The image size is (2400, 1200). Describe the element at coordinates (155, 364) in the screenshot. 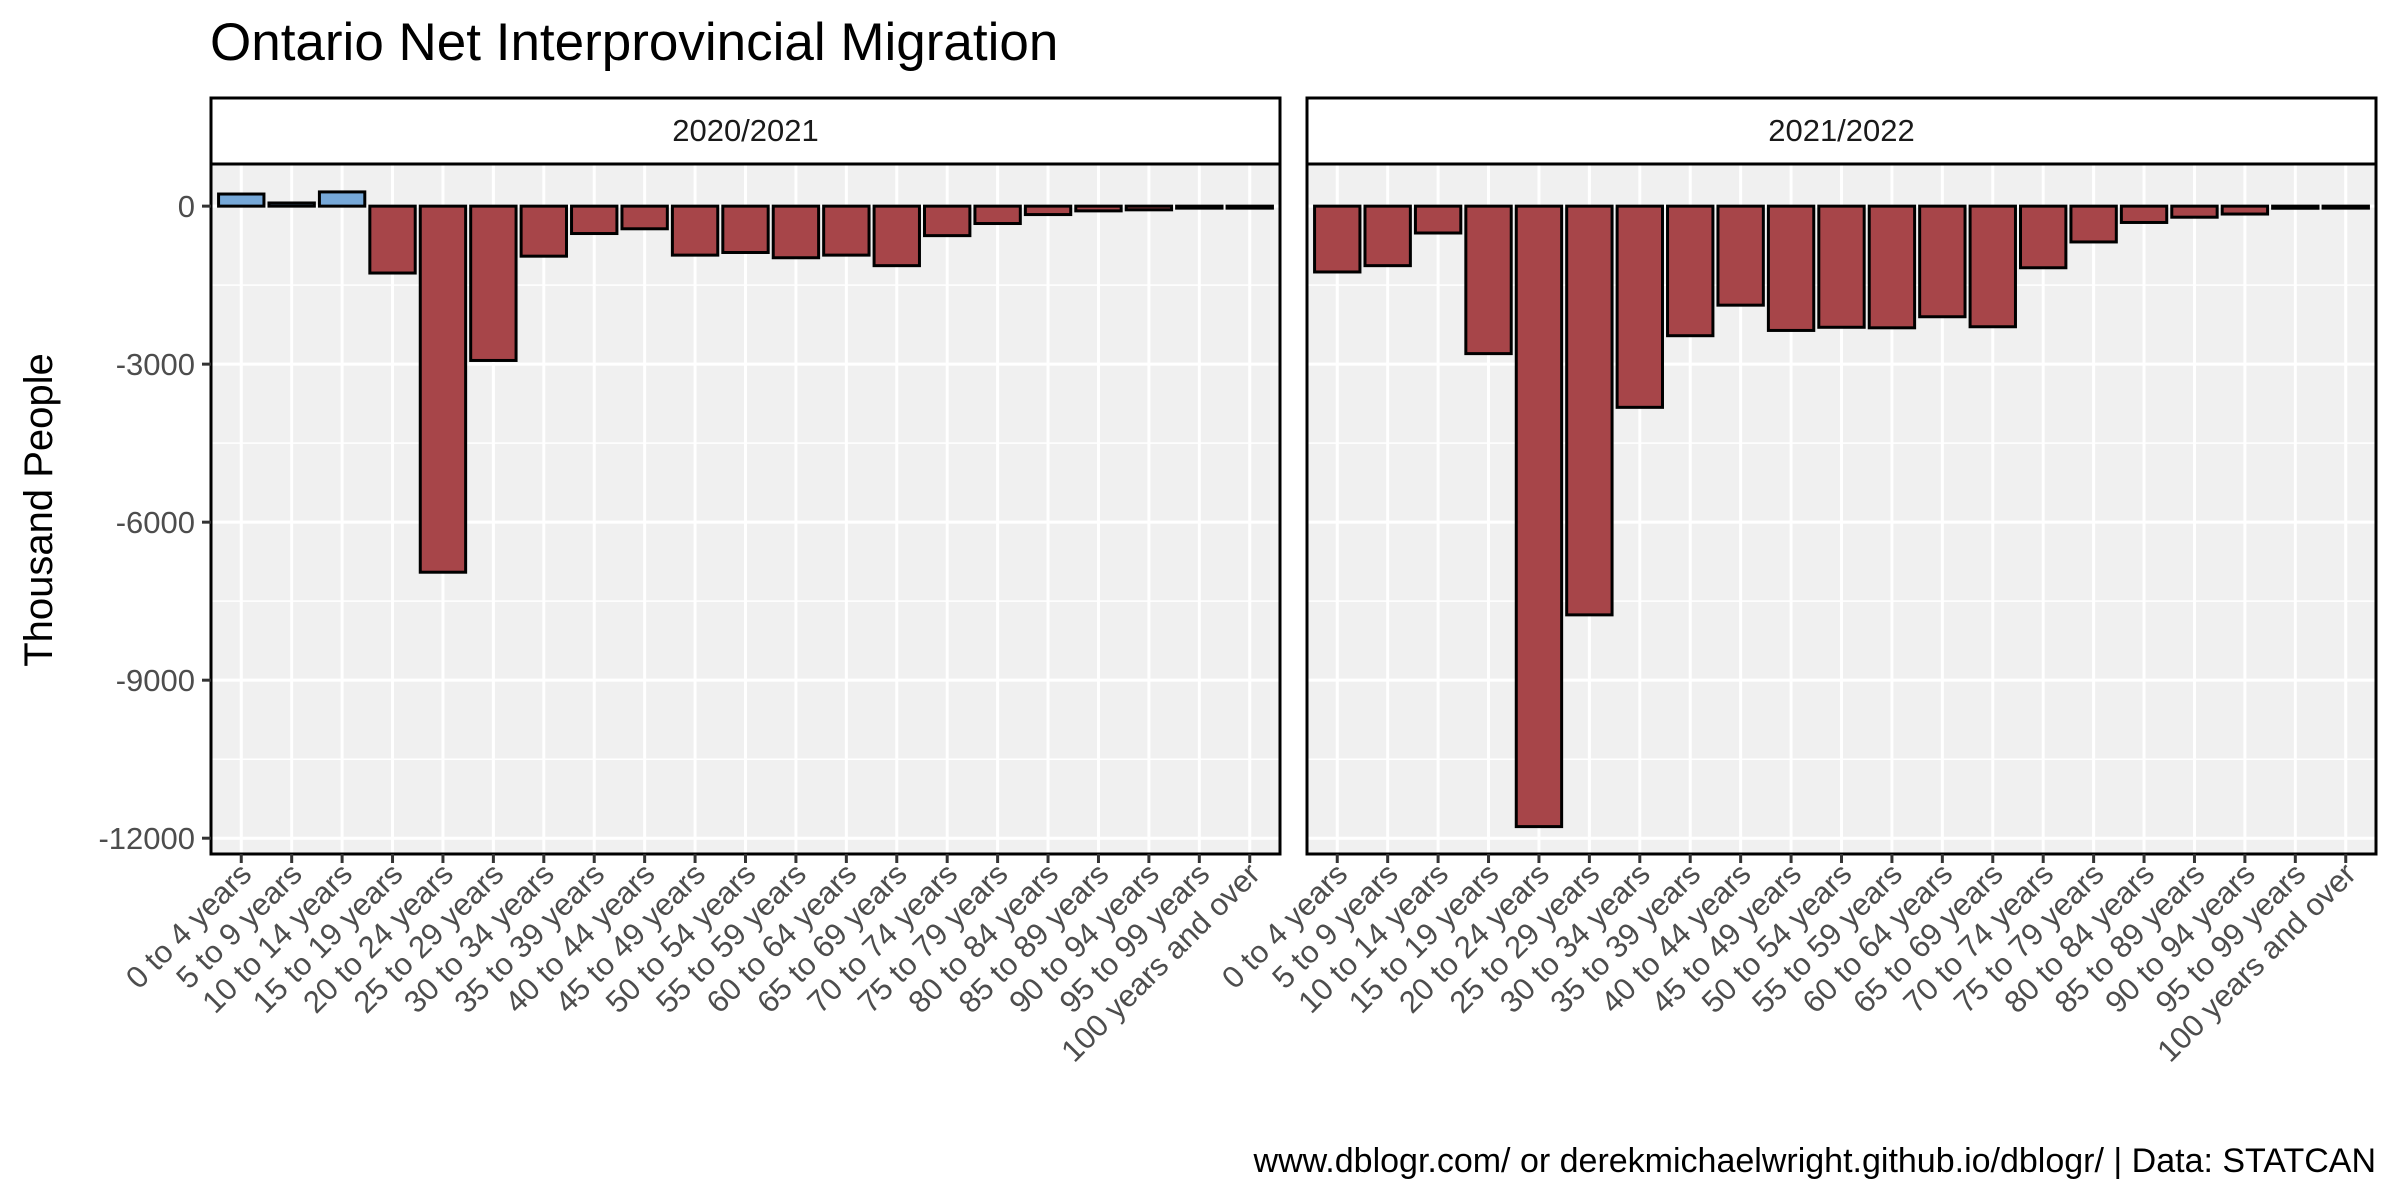

I see `y-tick-label: -3000` at that location.